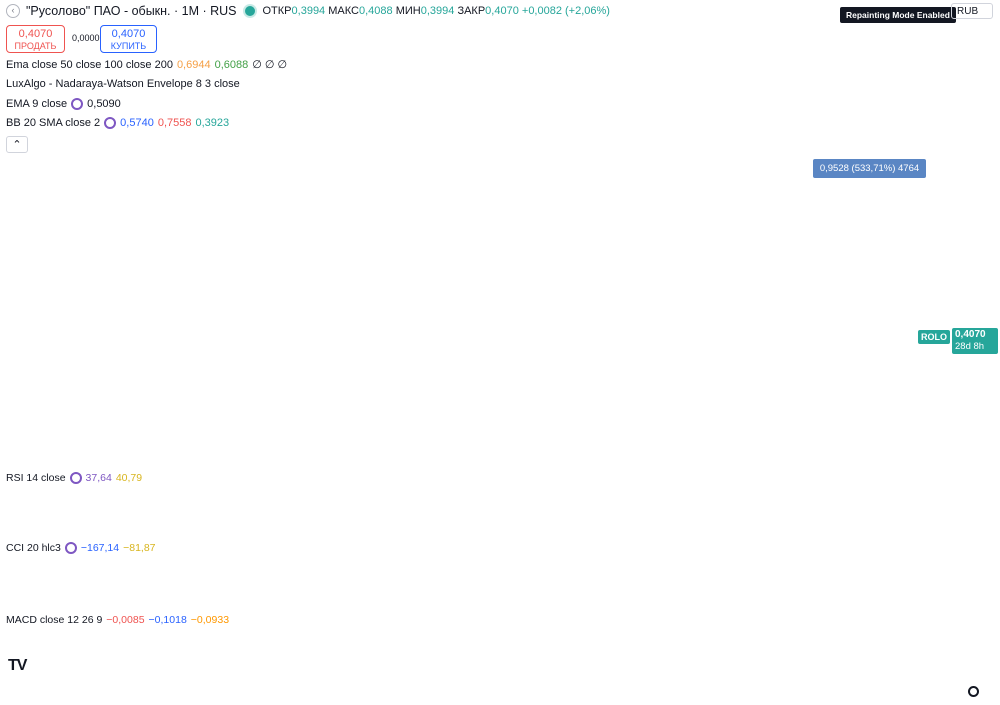  What do you see at coordinates (970, 334) in the screenshot?
I see `last-price-value: 0,4070` at bounding box center [970, 334].